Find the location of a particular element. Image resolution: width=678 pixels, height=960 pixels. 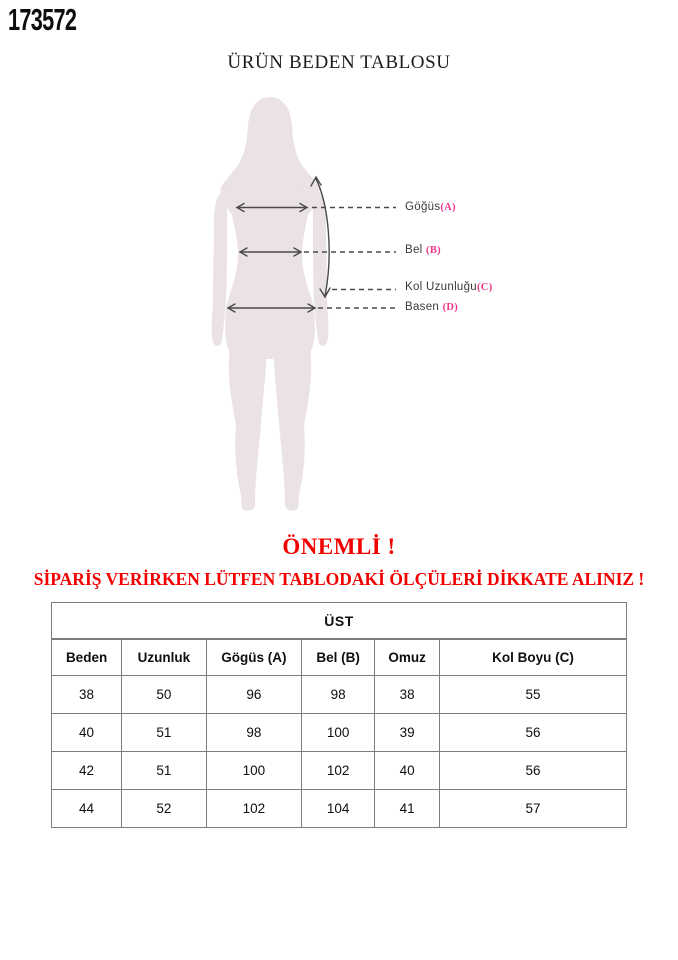

body-silhouette-figure is located at coordinates (303, 304).